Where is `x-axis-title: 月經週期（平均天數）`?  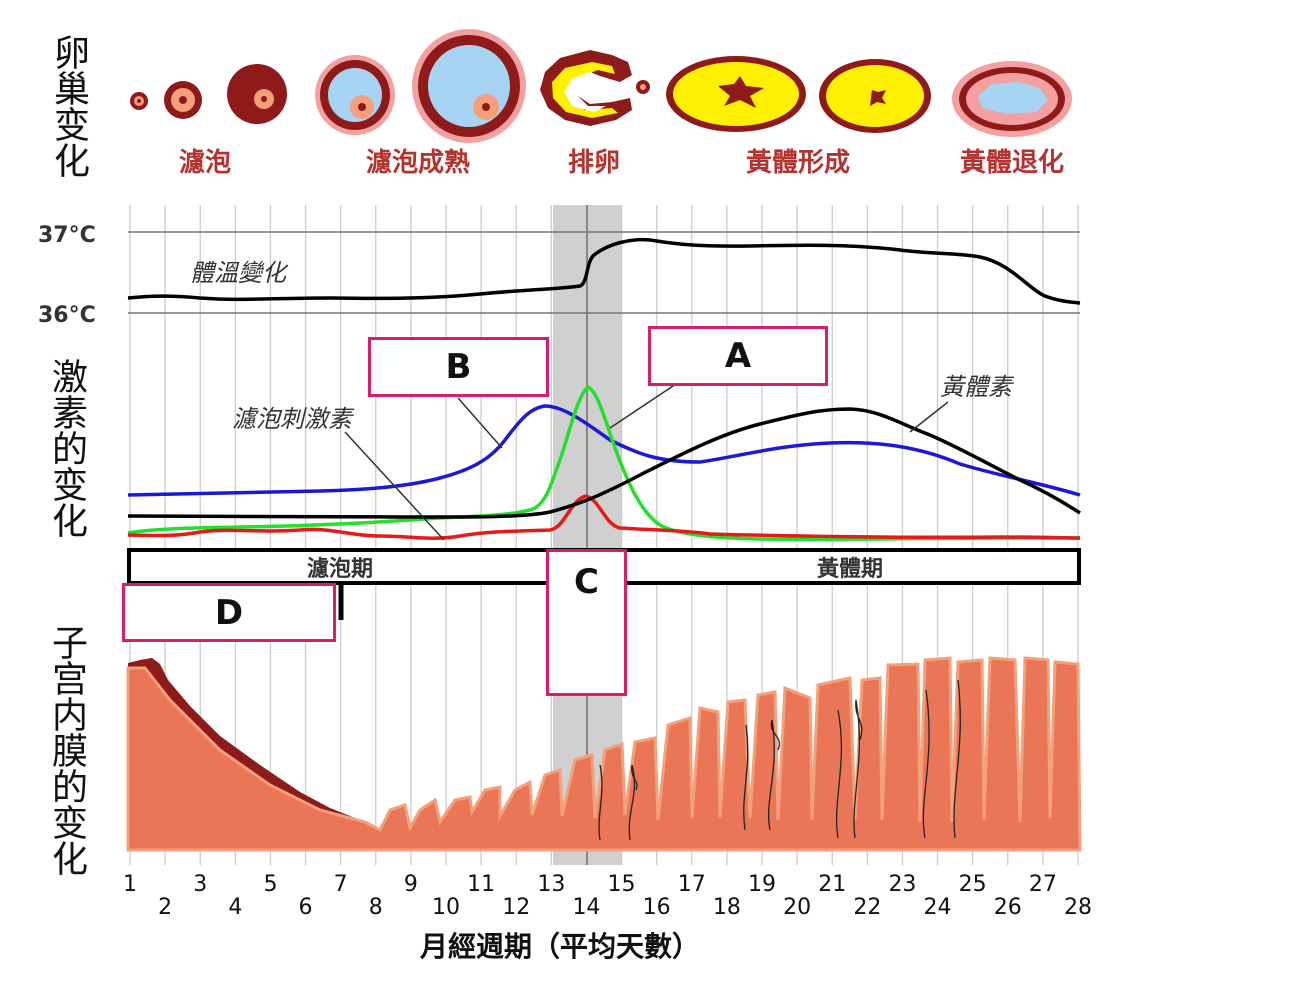
x-axis-title: 月經週期（平均天數） is located at coordinates (560, 946).